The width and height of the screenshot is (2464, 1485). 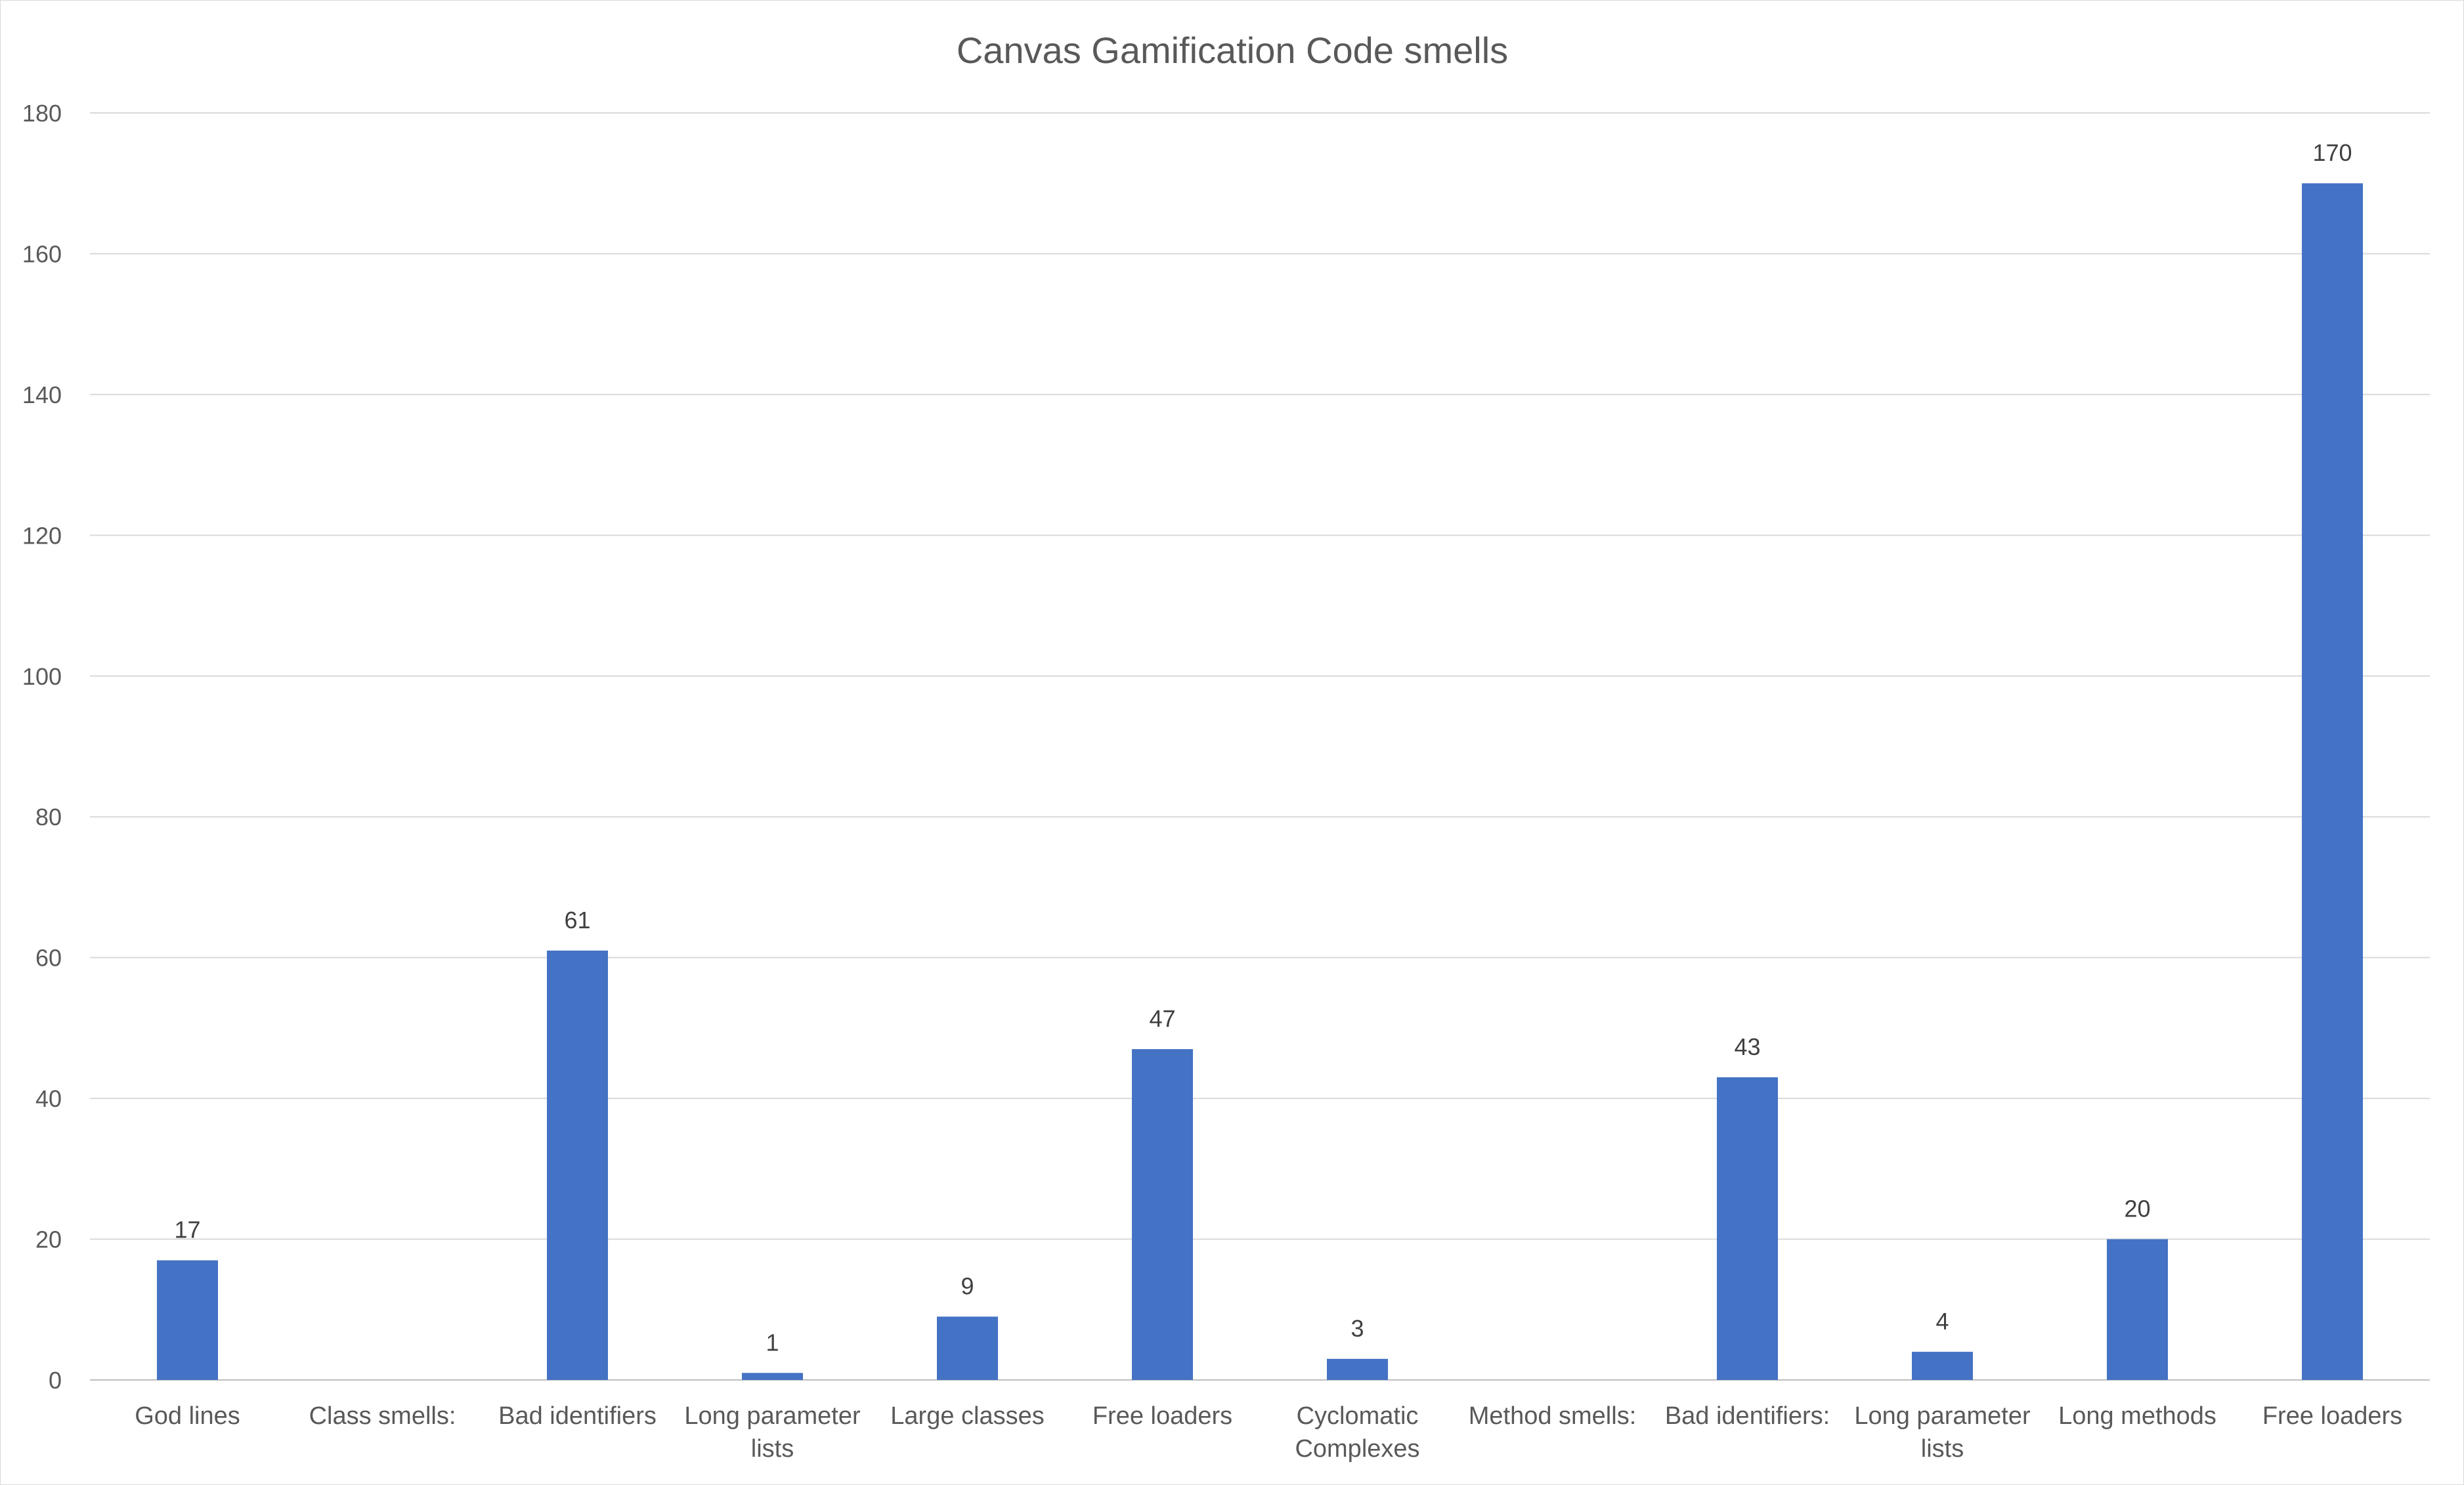 I want to click on data-label: 47, so click(x=1162, y=1018).